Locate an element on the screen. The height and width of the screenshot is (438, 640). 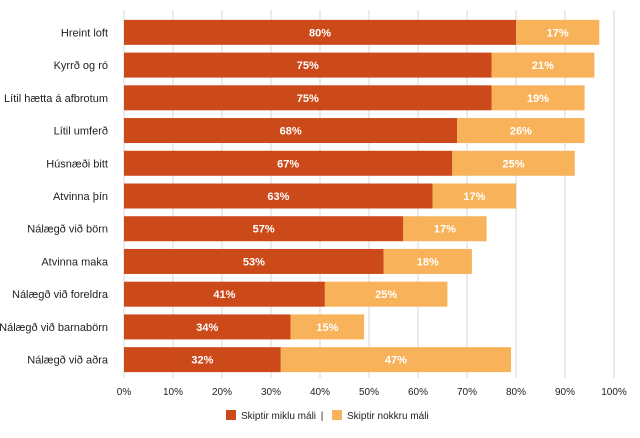
x-tick-label: 50% is located at coordinates (369, 392).